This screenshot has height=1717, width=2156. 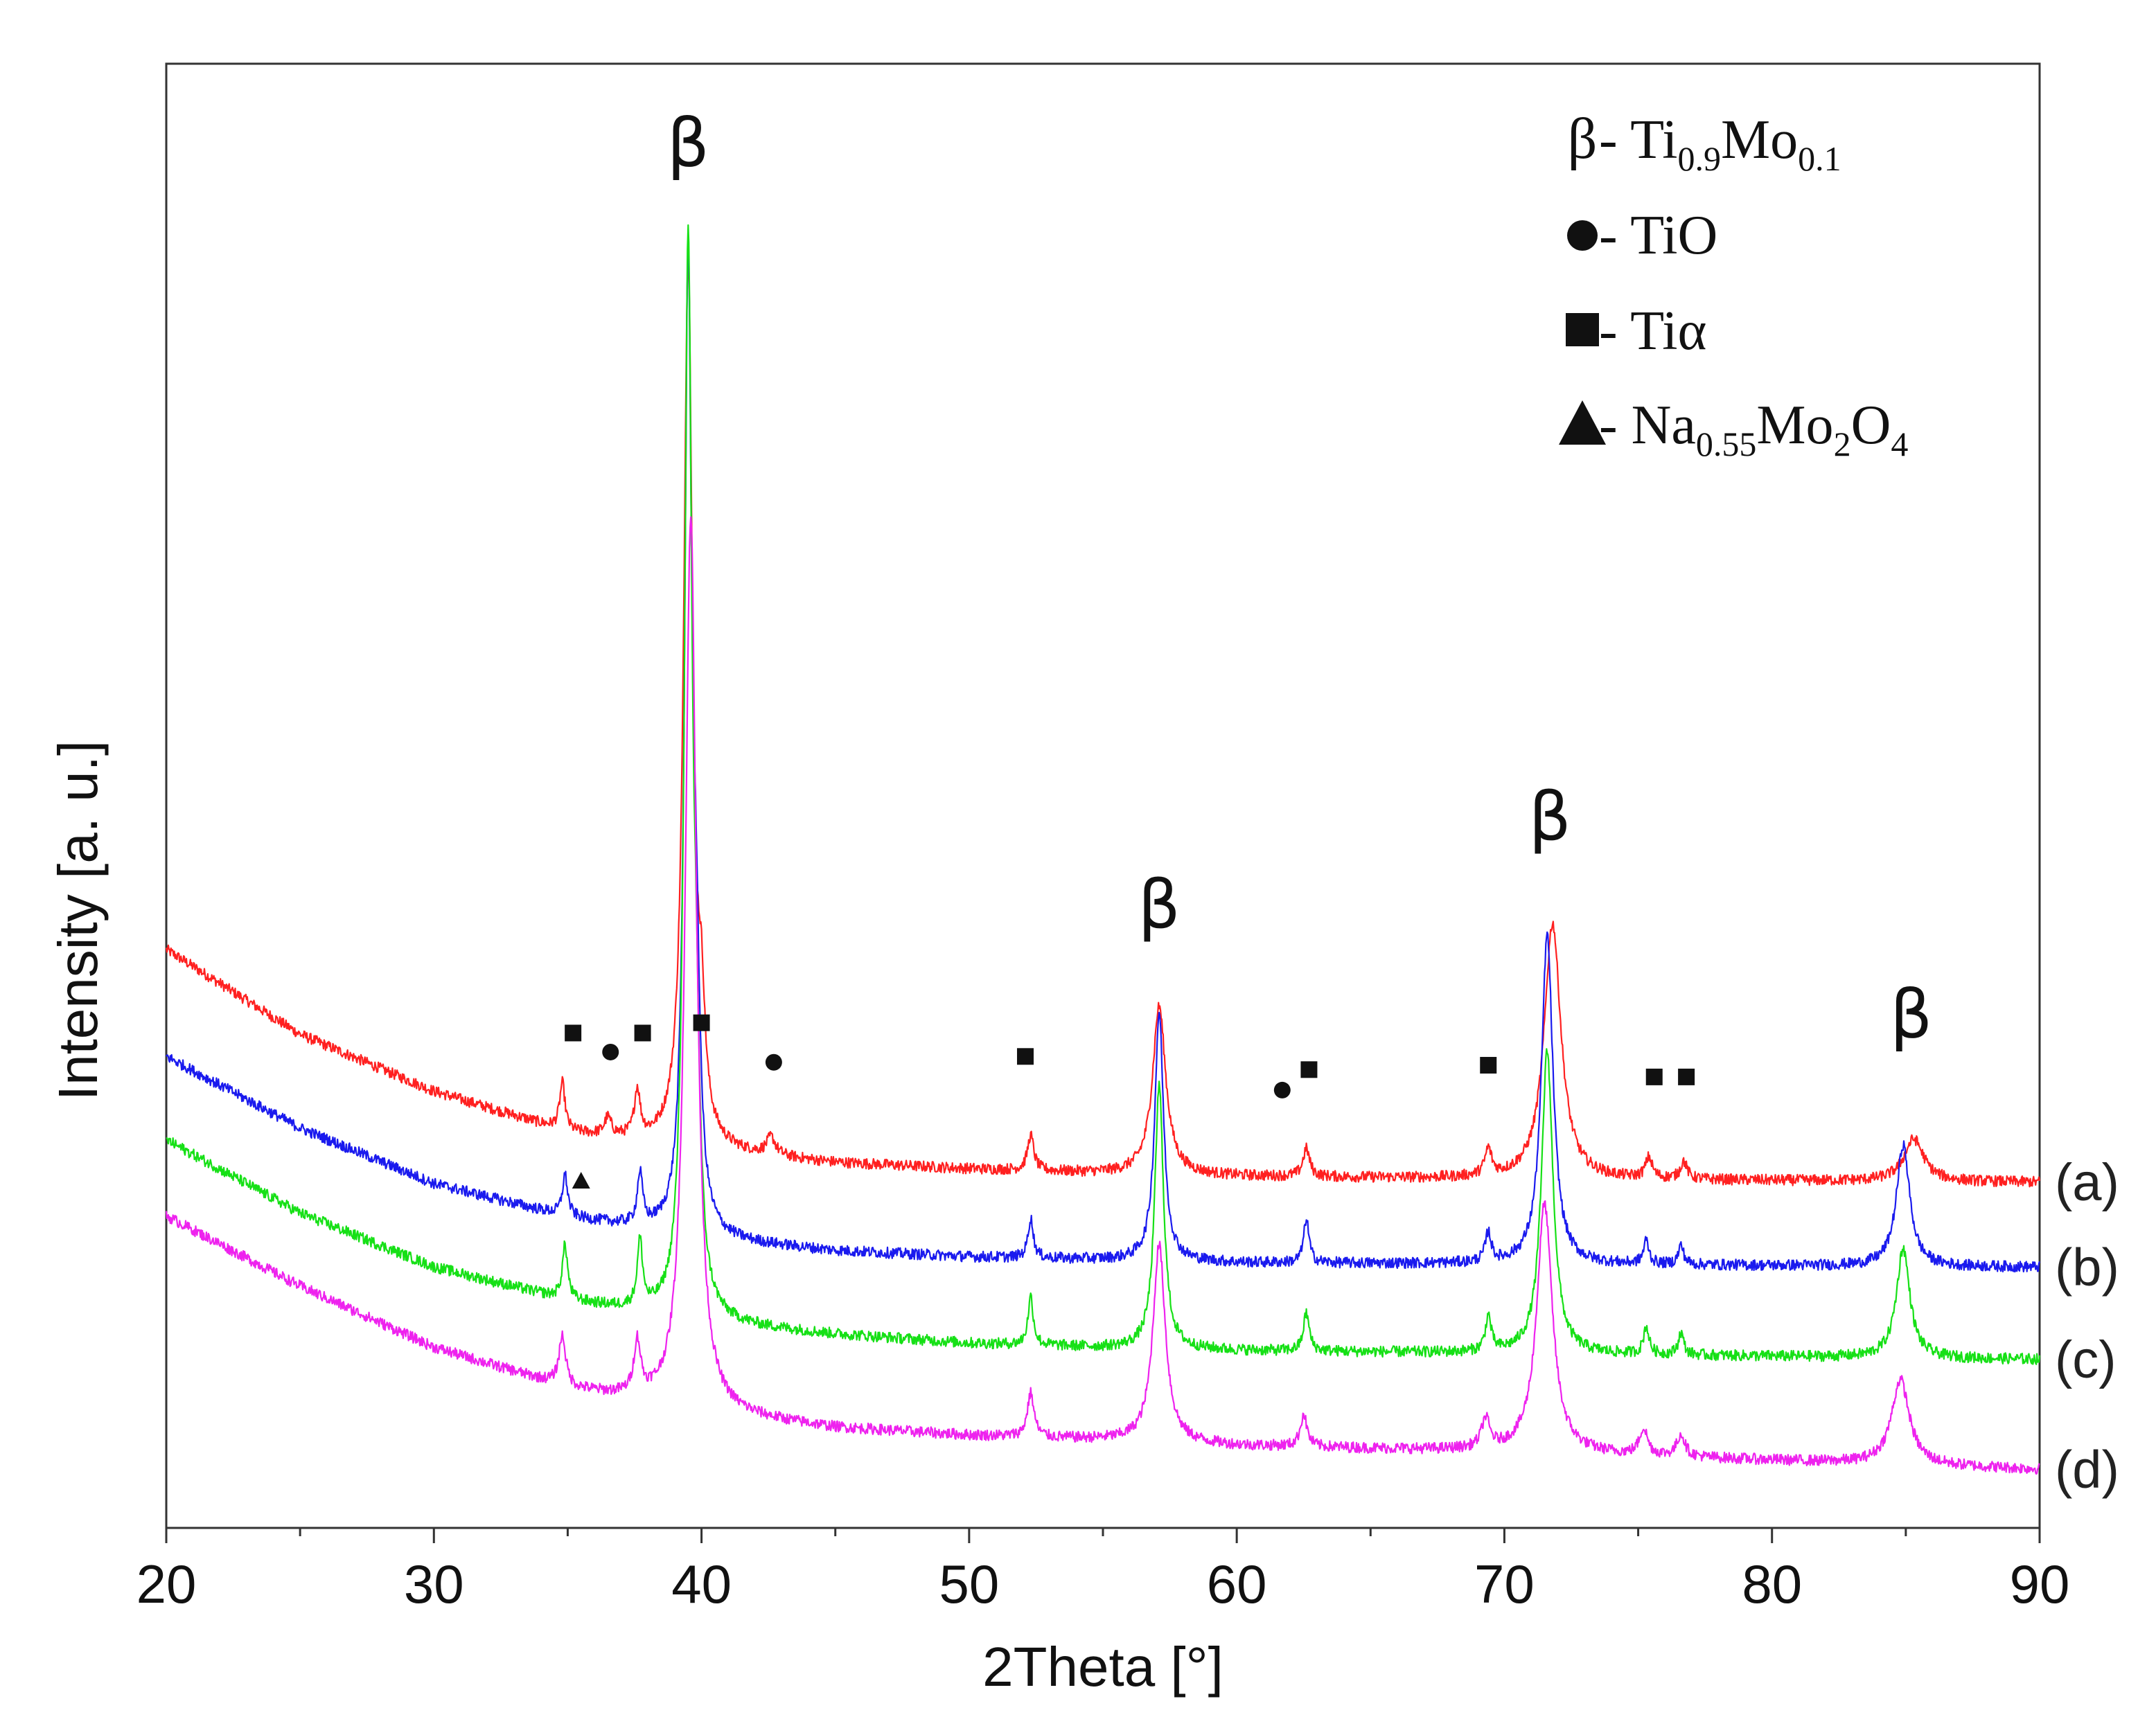 I want to click on legend-circle-icon, so click(x=1582, y=236).